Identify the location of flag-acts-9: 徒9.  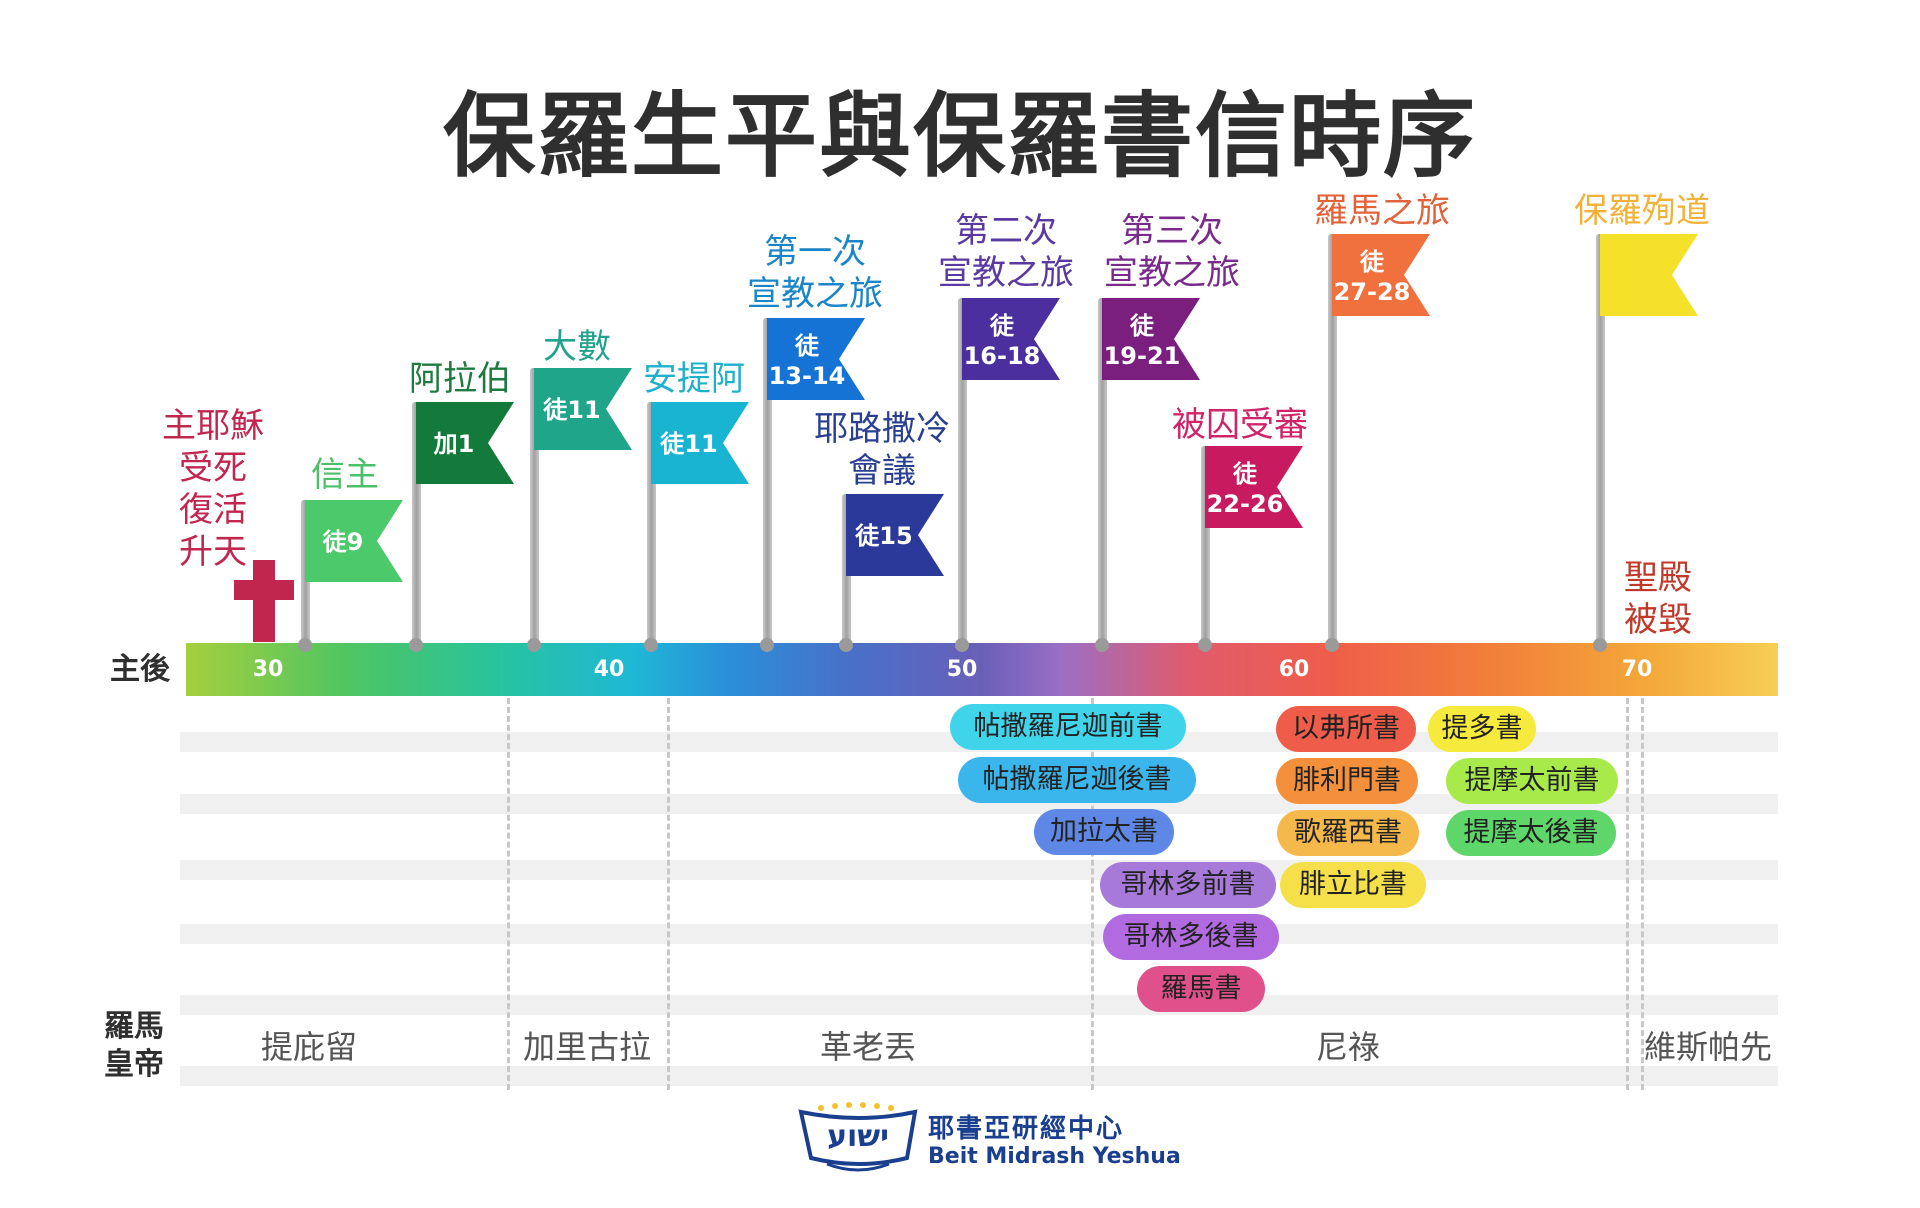
(354, 541).